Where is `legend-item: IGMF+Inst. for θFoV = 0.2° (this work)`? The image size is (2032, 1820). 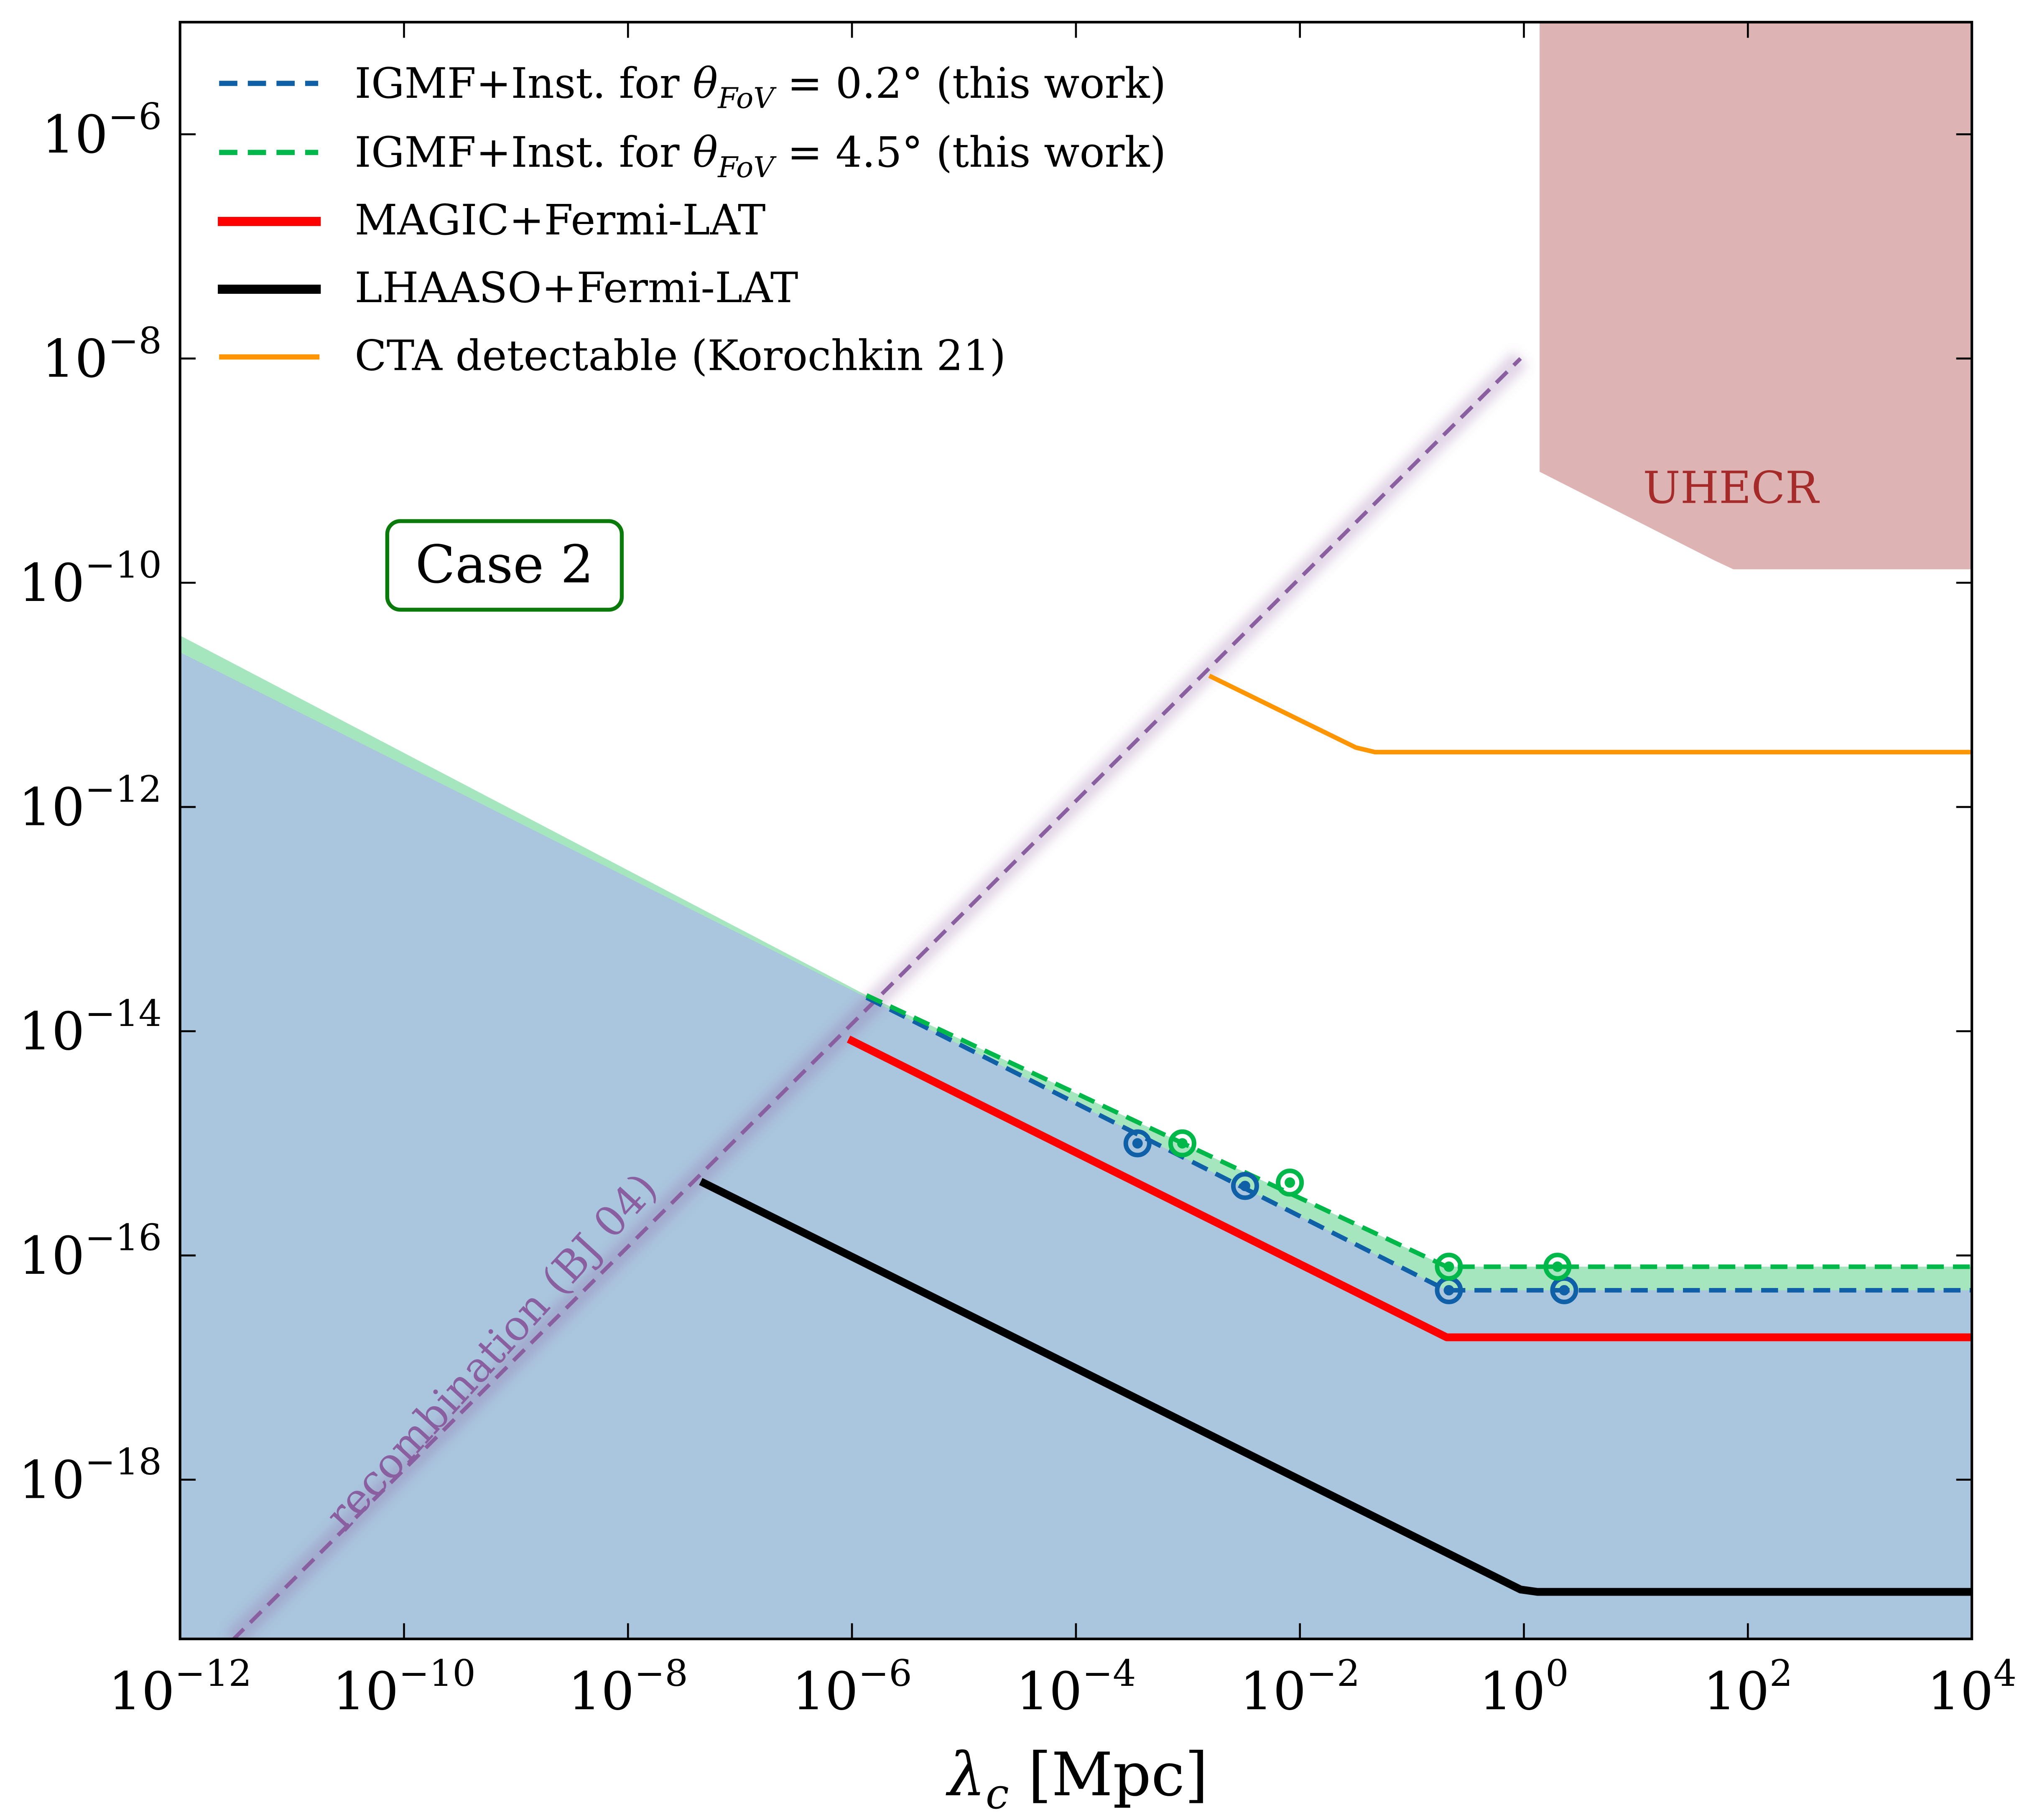 legend-item: IGMF+Inst. for θFoV = 0.2° (this work) is located at coordinates (692, 87).